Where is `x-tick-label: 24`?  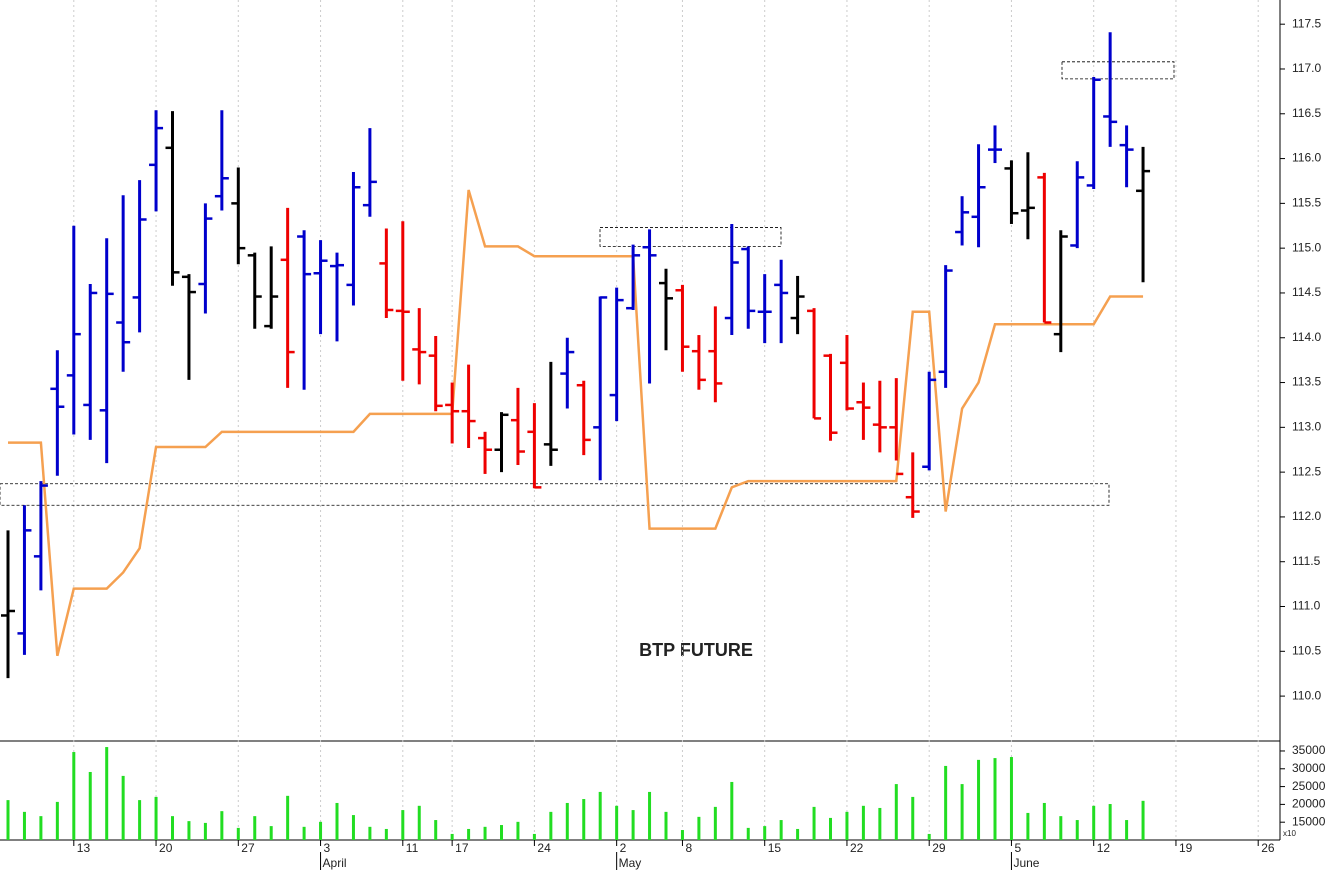 x-tick-label: 24 is located at coordinates (544, 848).